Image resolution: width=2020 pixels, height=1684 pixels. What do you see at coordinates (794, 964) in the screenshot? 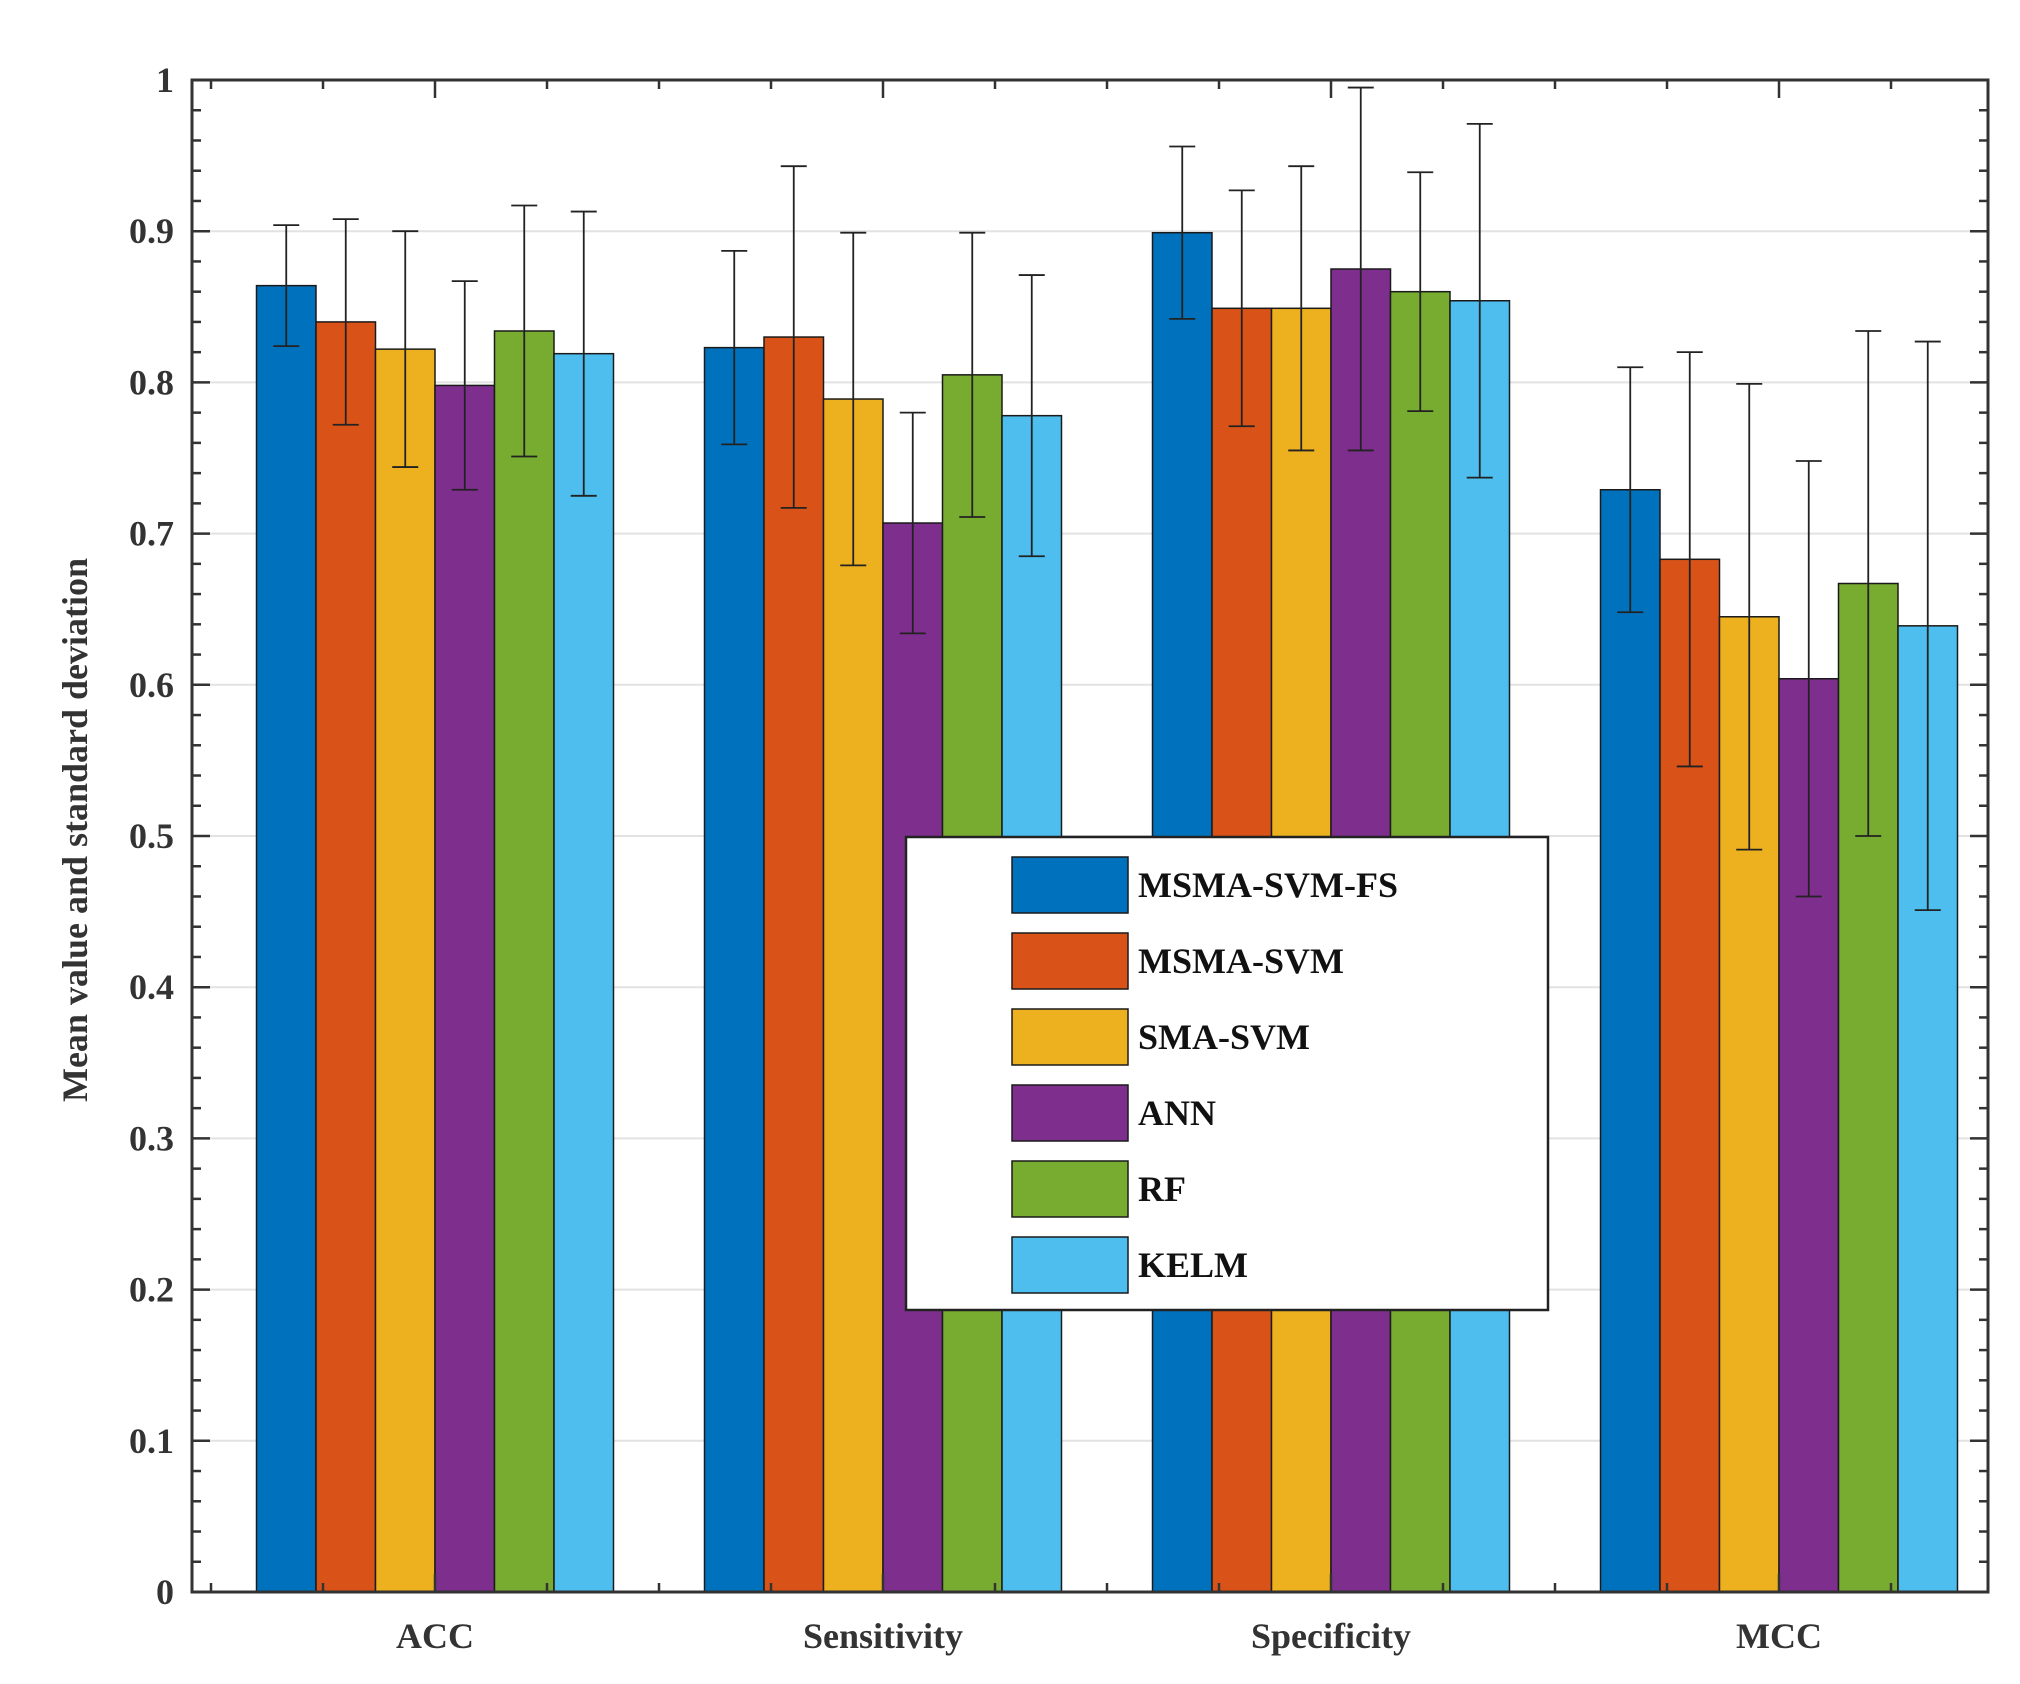
I see `bar-MSMA-SVM-Sensitivity` at bounding box center [794, 964].